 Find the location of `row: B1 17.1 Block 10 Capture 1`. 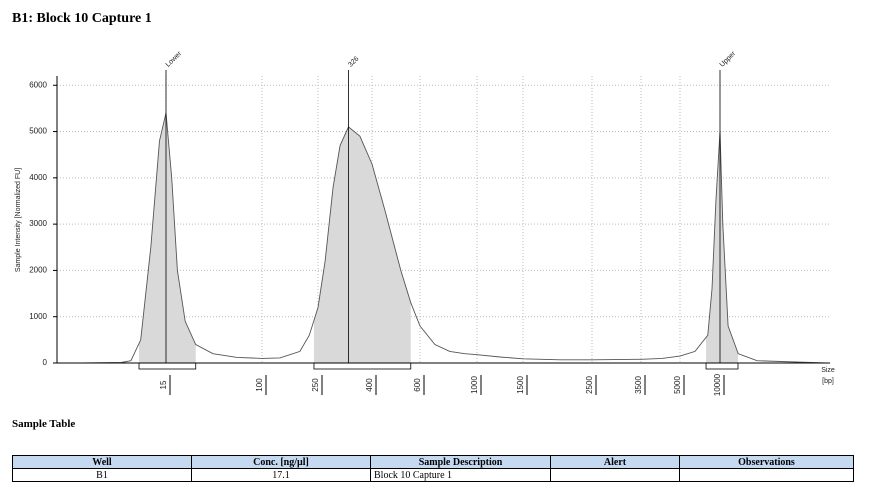

row: B1 17.1 Block 10 Capture 1 is located at coordinates (433, 475).